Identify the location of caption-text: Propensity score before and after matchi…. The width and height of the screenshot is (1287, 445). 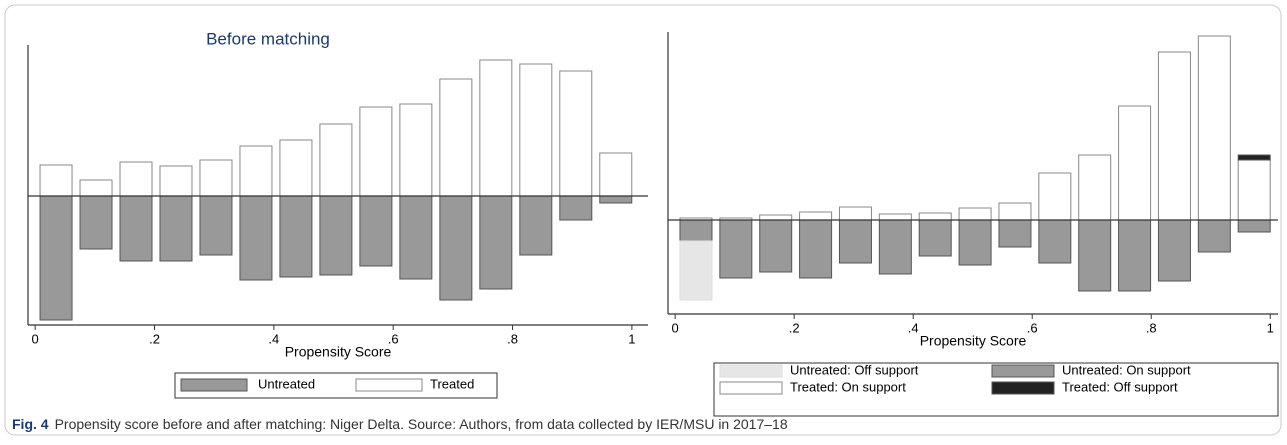
(421, 424).